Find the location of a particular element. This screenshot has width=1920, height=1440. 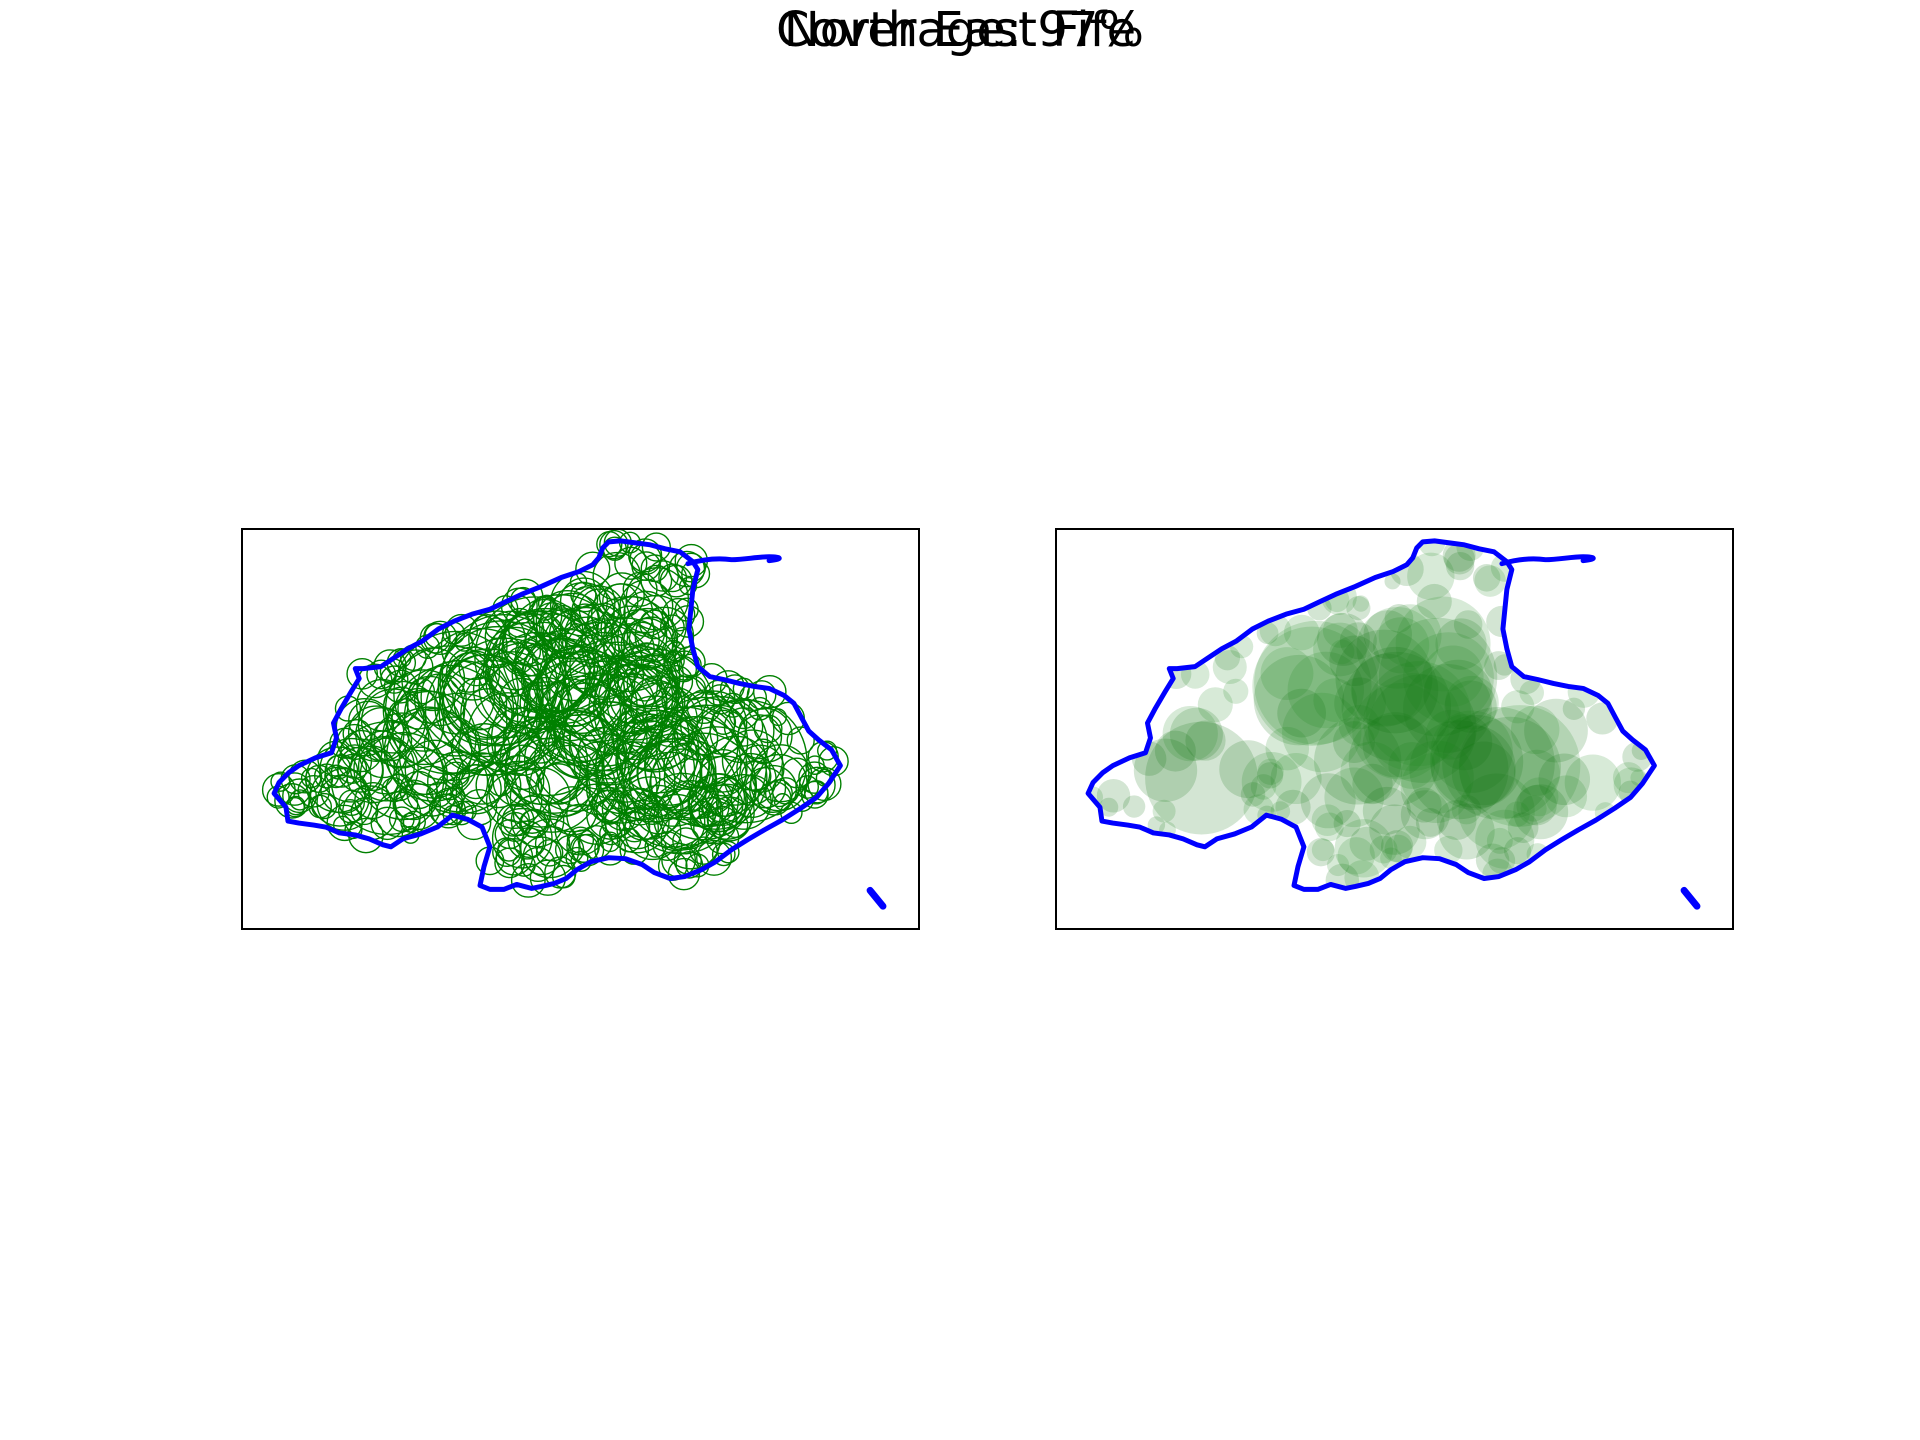

filled-region is located at coordinates (1370, 715).